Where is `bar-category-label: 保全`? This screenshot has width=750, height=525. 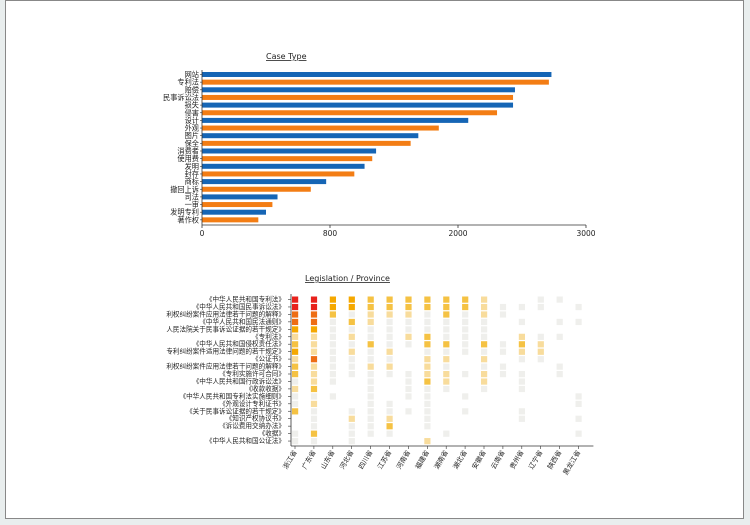 bar-category-label: 保全 is located at coordinates (192, 143).